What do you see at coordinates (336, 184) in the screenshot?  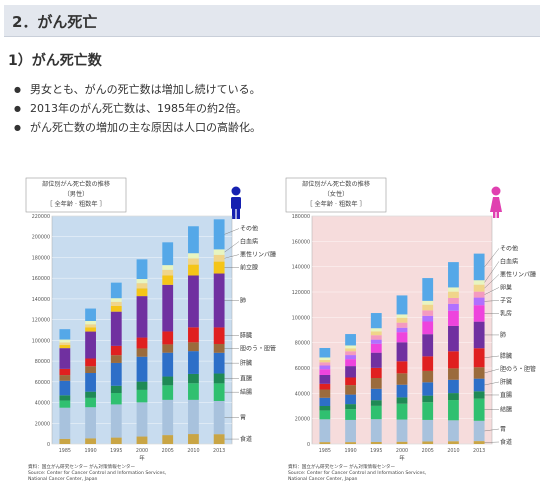 I see `chart-title-line: 部位別がん死亡数の推移` at bounding box center [336, 184].